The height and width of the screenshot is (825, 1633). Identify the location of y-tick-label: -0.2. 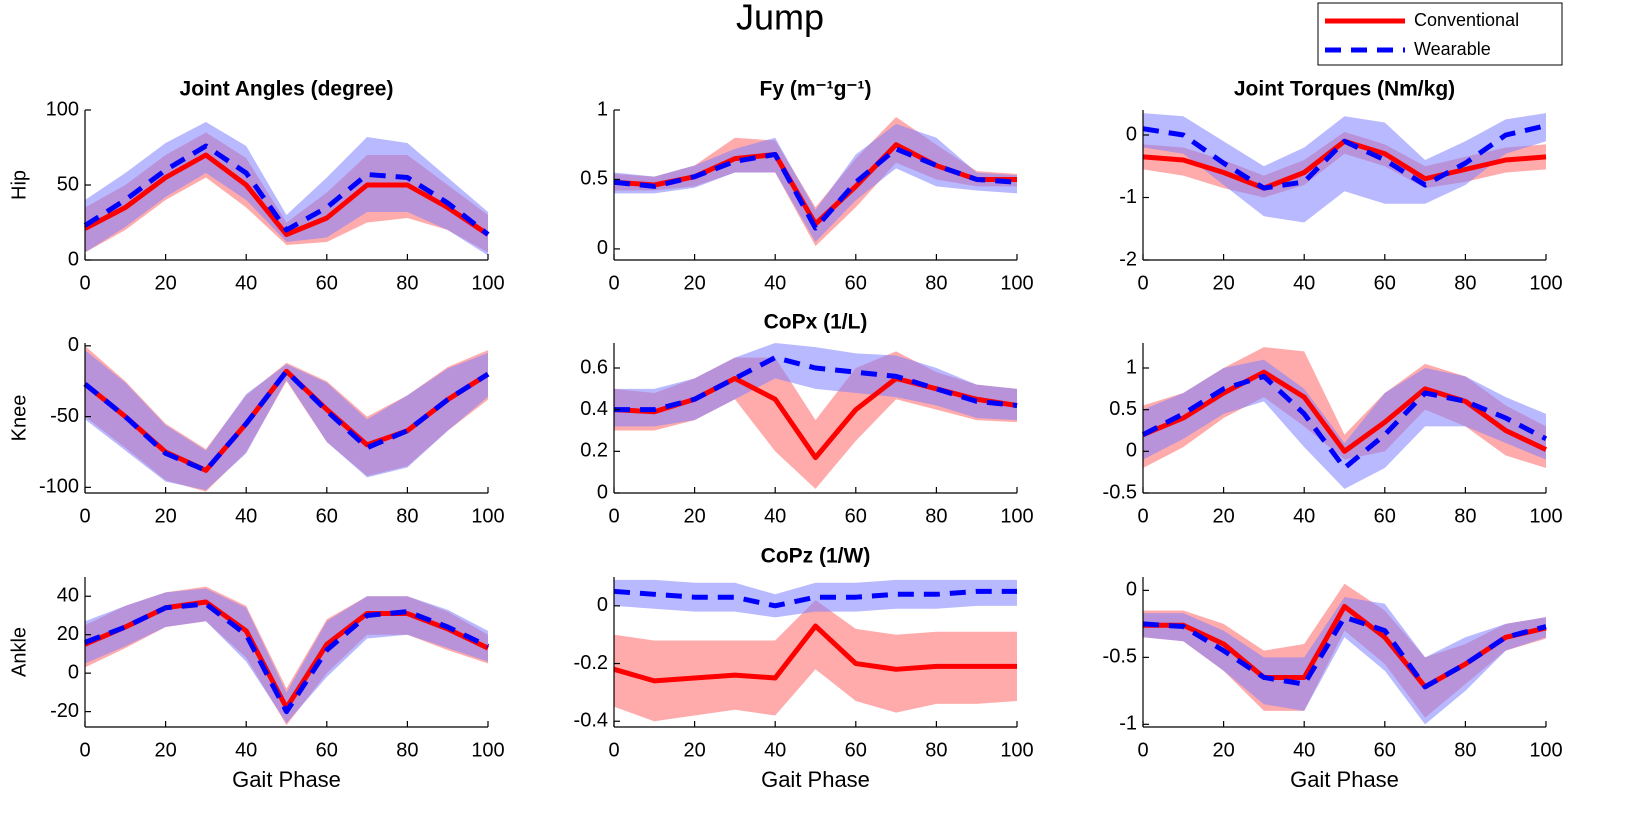
(591, 663).